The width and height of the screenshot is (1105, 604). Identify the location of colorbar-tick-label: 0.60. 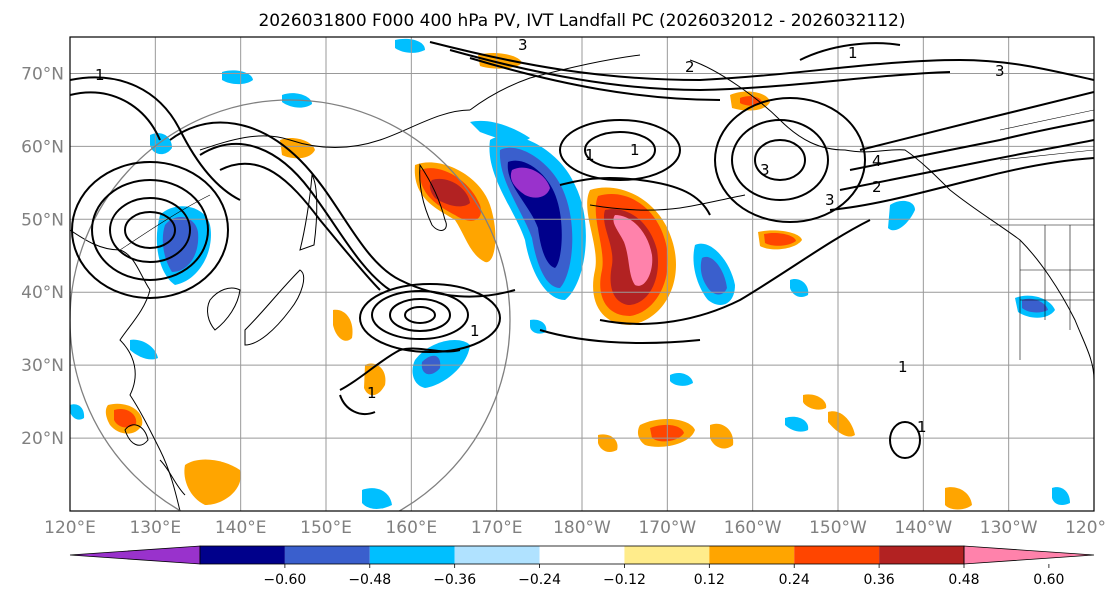
(1048, 580).